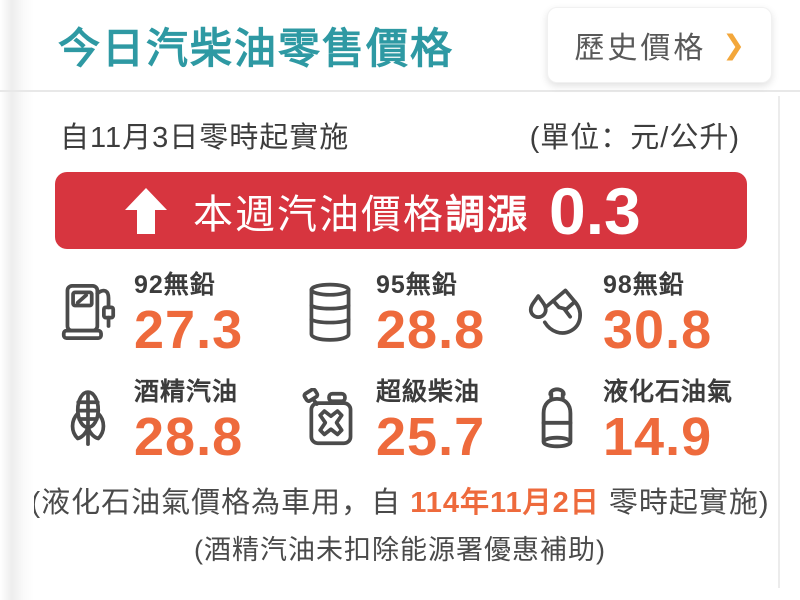 This screenshot has width=800, height=600. I want to click on corn-icon, so click(88, 419).